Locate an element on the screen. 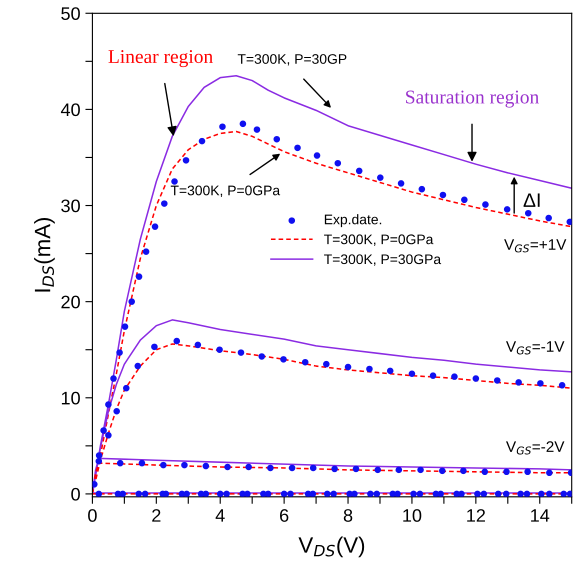 The height and width of the screenshot is (577, 574). x-tick-label: 4 is located at coordinates (220, 515).